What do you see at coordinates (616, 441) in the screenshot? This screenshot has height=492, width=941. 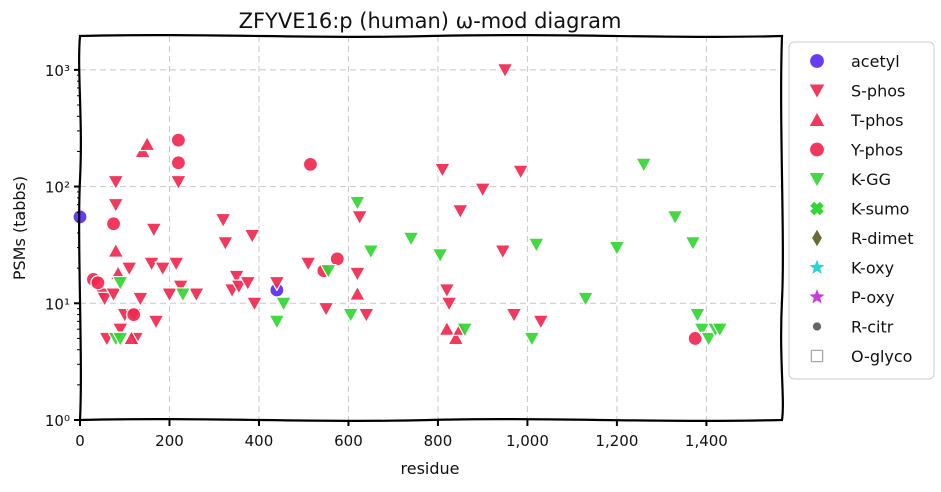 I see `x-tick-label: 1,200` at bounding box center [616, 441].